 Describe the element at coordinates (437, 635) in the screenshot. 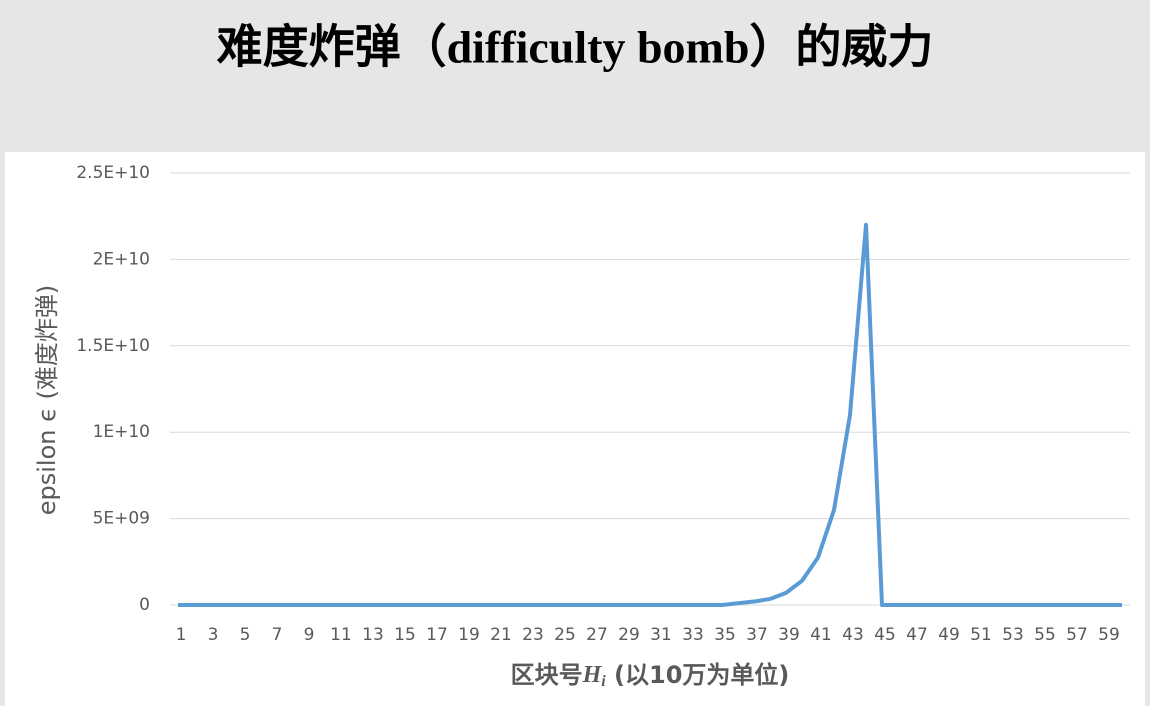

I see `x-tick-label: 17` at that location.